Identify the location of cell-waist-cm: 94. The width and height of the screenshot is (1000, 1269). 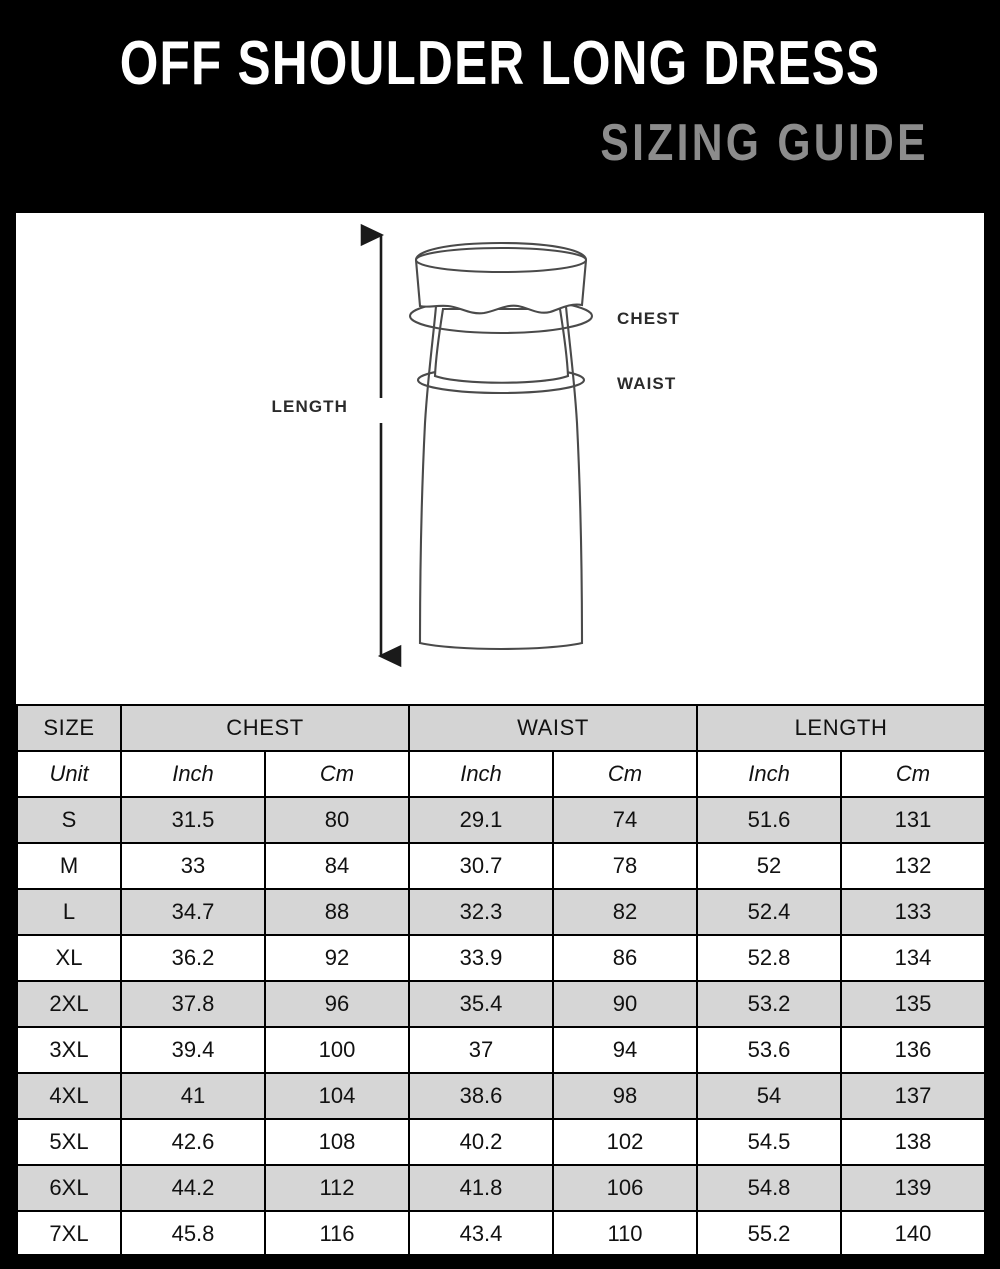
(625, 1050).